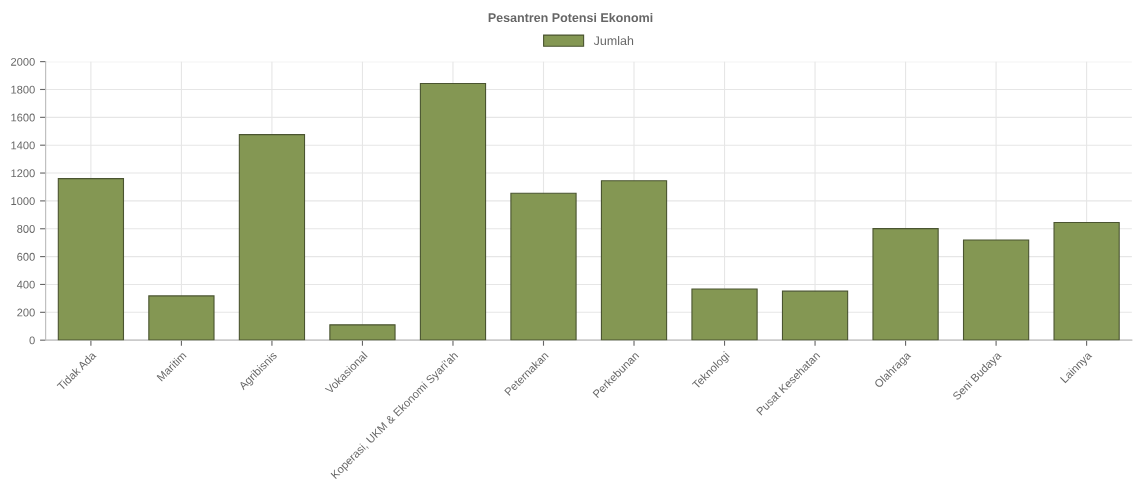  What do you see at coordinates (23, 89) in the screenshot?
I see `y-tick-label: 1800` at bounding box center [23, 89].